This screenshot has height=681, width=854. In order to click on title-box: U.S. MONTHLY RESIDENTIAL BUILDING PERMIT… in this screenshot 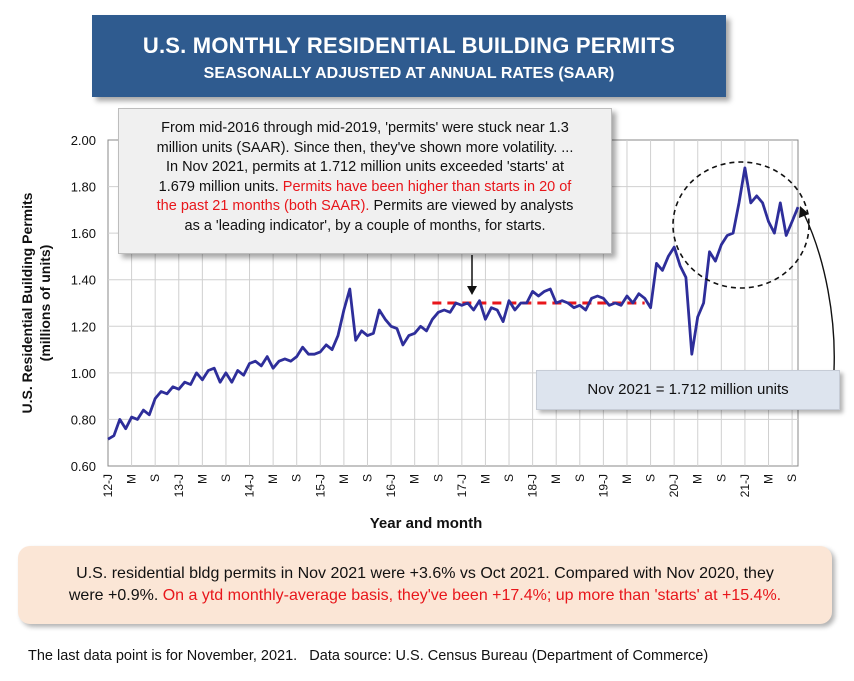, I will do `click(409, 56)`.